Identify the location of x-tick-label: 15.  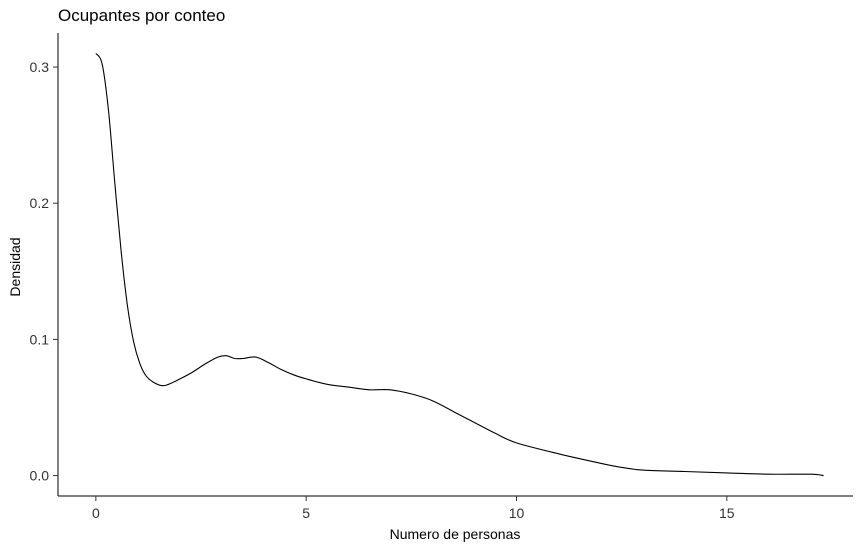
(727, 513).